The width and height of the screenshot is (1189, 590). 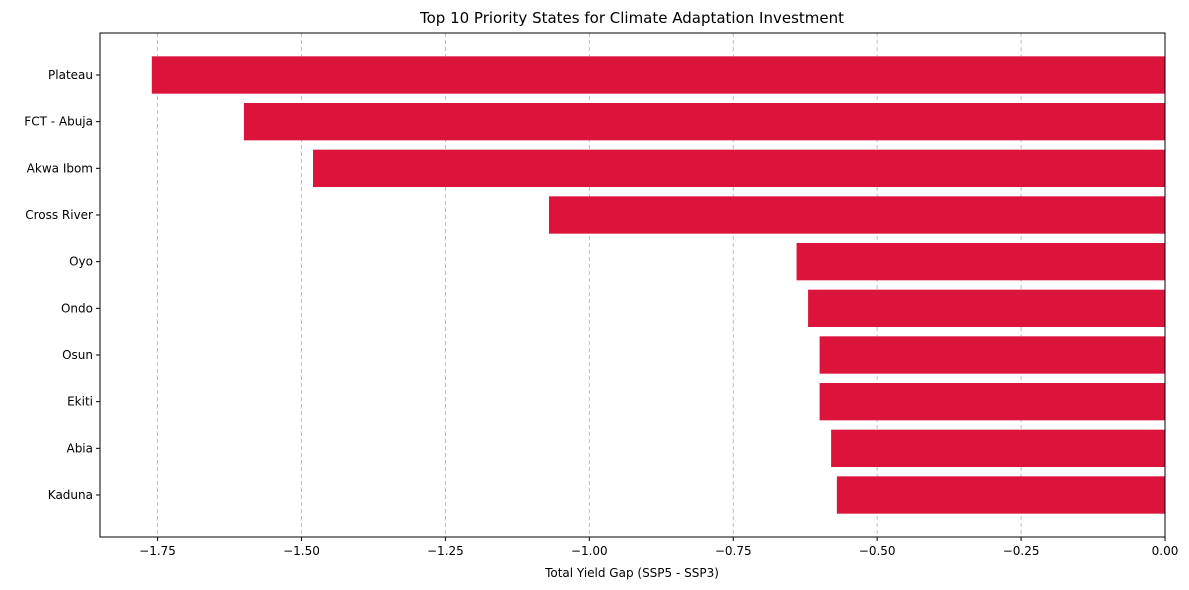 What do you see at coordinates (70, 495) in the screenshot?
I see `y-tick-label: Kaduna` at bounding box center [70, 495].